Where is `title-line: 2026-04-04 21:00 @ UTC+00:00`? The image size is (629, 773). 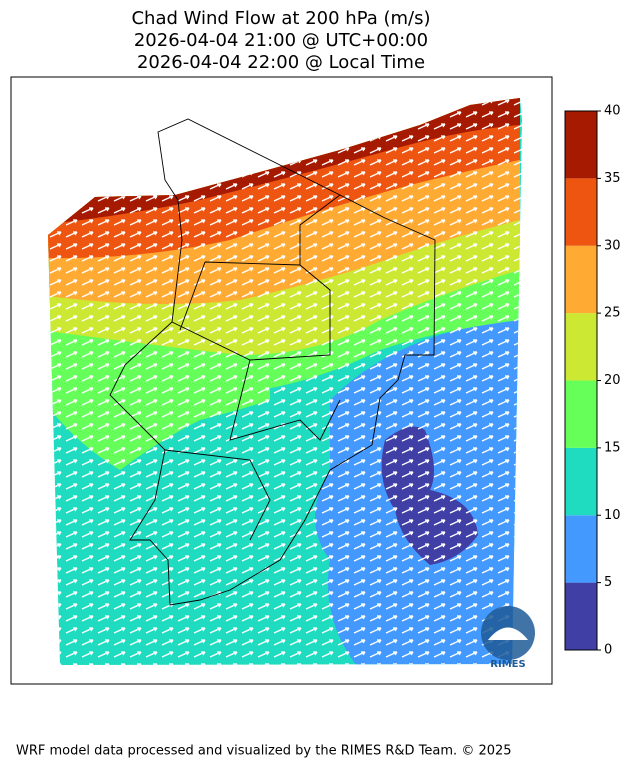 title-line: 2026-04-04 21:00 @ UTC+00:00 is located at coordinates (281, 40).